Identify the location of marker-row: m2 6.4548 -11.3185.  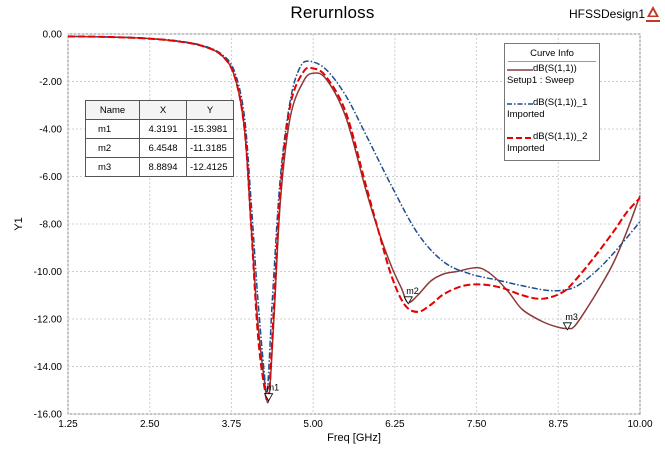
(159, 148).